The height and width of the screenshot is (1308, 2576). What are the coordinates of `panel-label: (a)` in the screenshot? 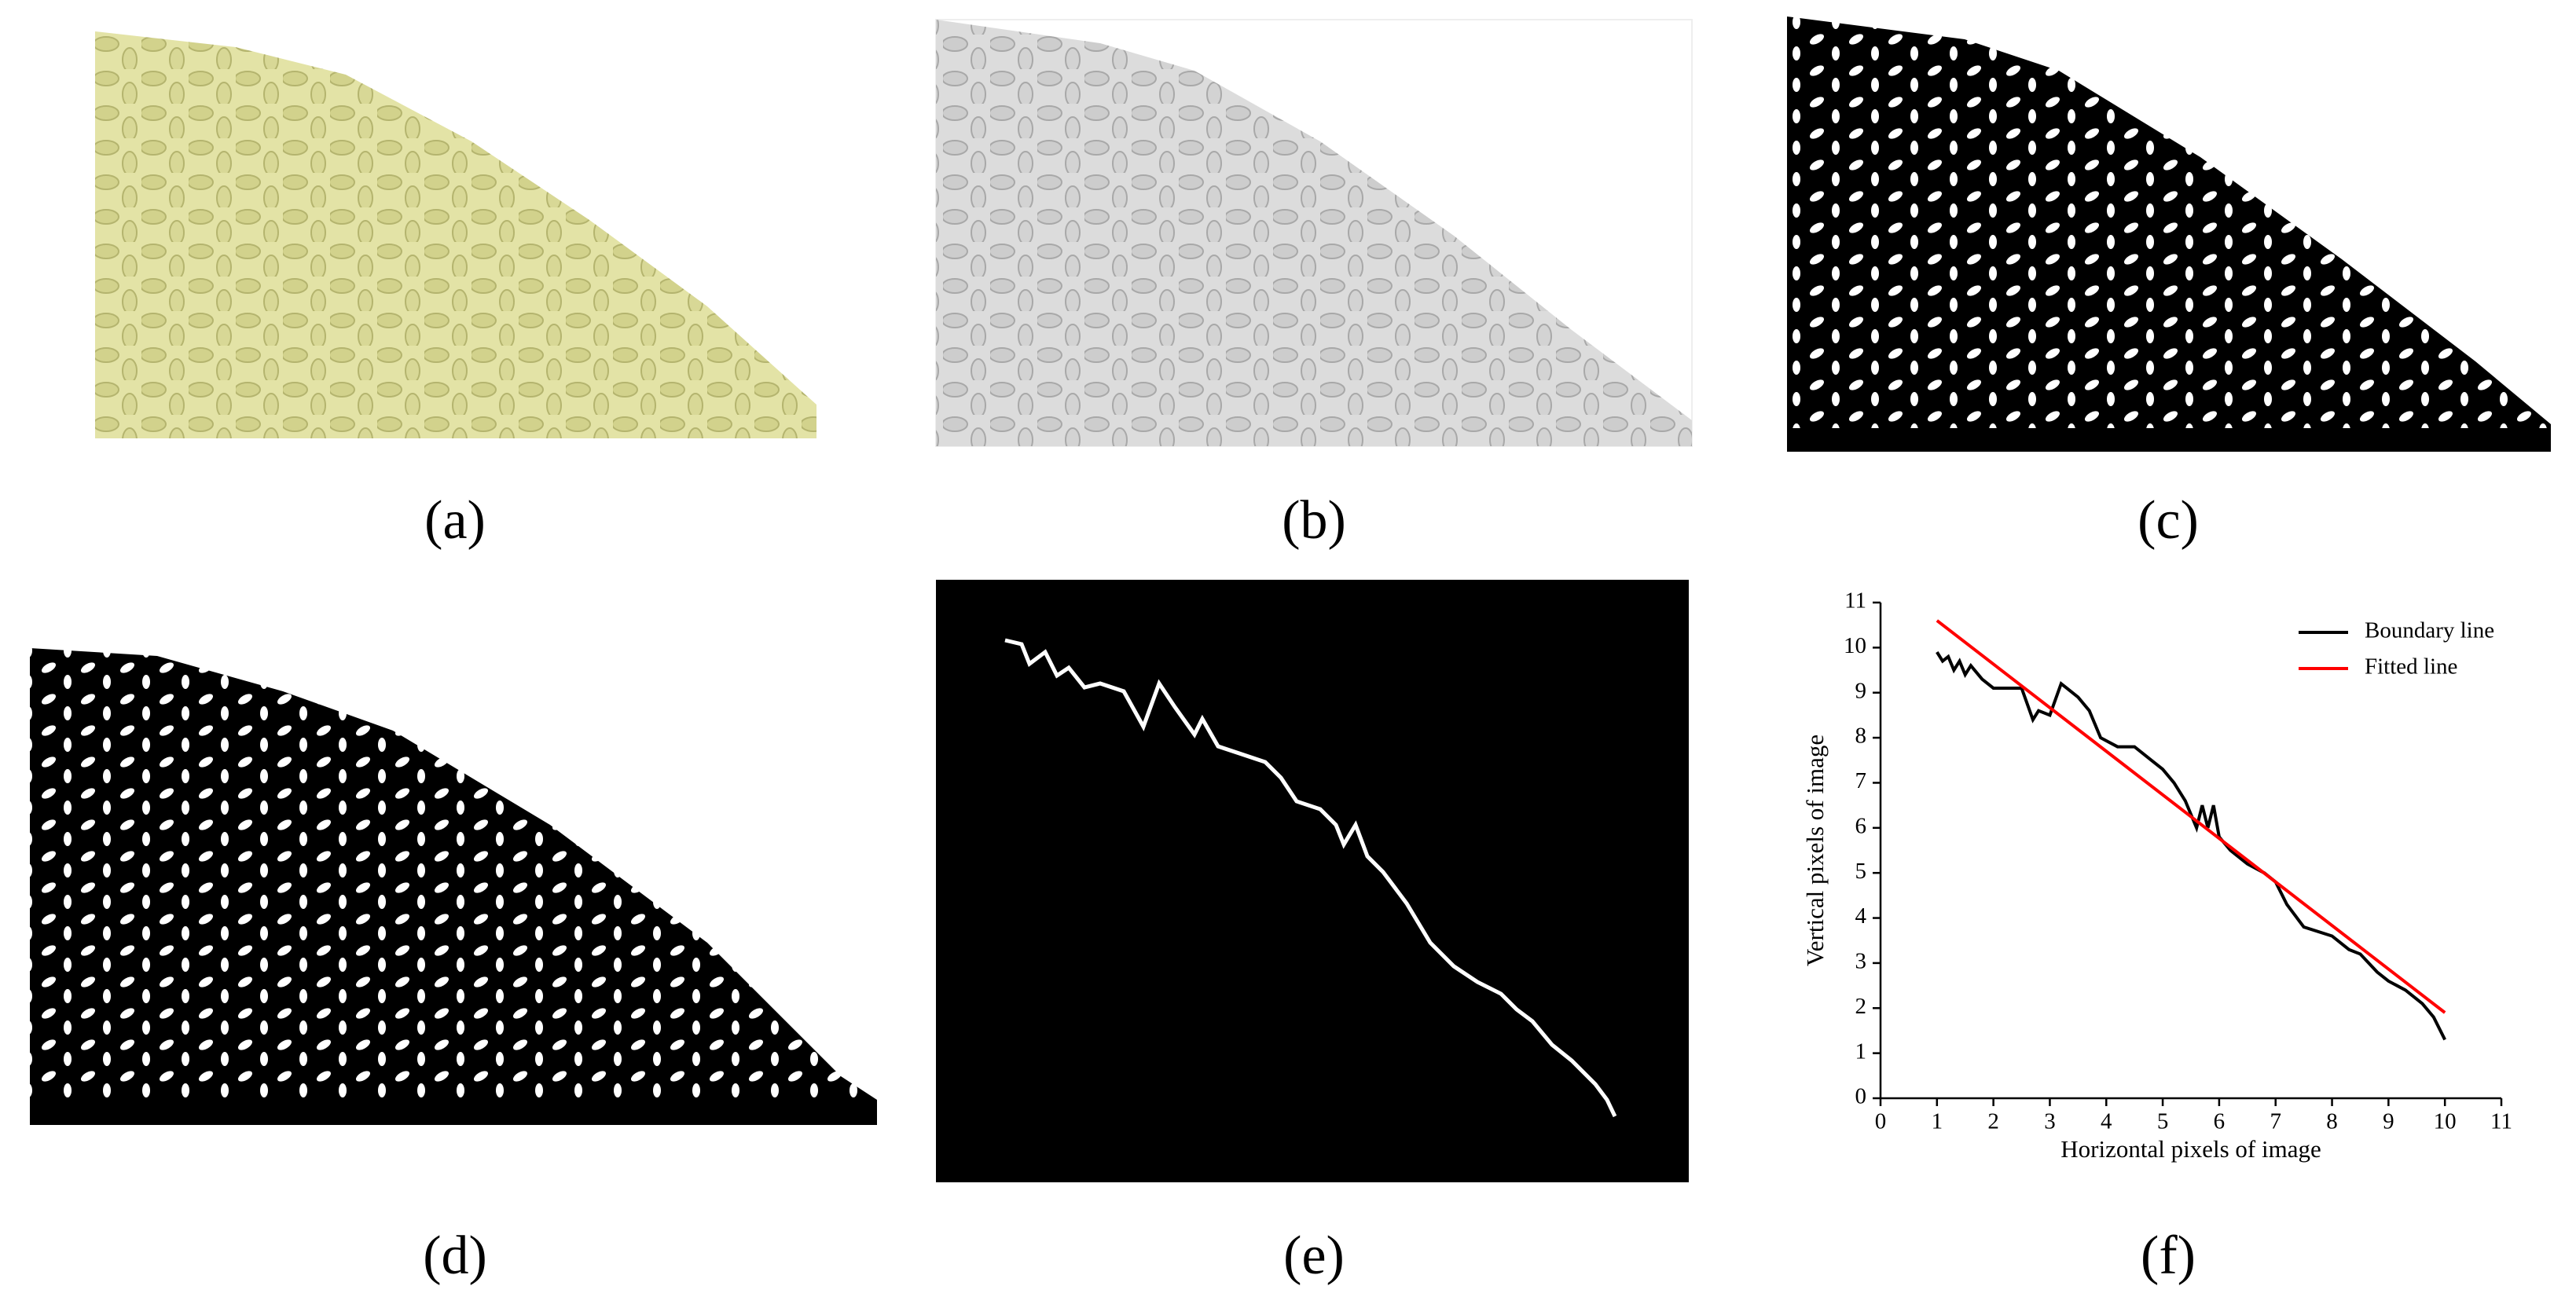 It's located at (455, 520).